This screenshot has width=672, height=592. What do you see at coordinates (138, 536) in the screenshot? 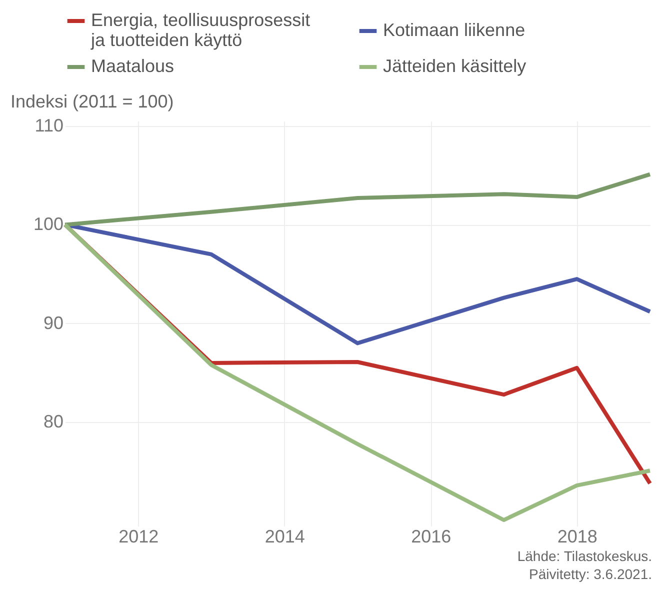
I see `x-tick-label: 2012` at bounding box center [138, 536].